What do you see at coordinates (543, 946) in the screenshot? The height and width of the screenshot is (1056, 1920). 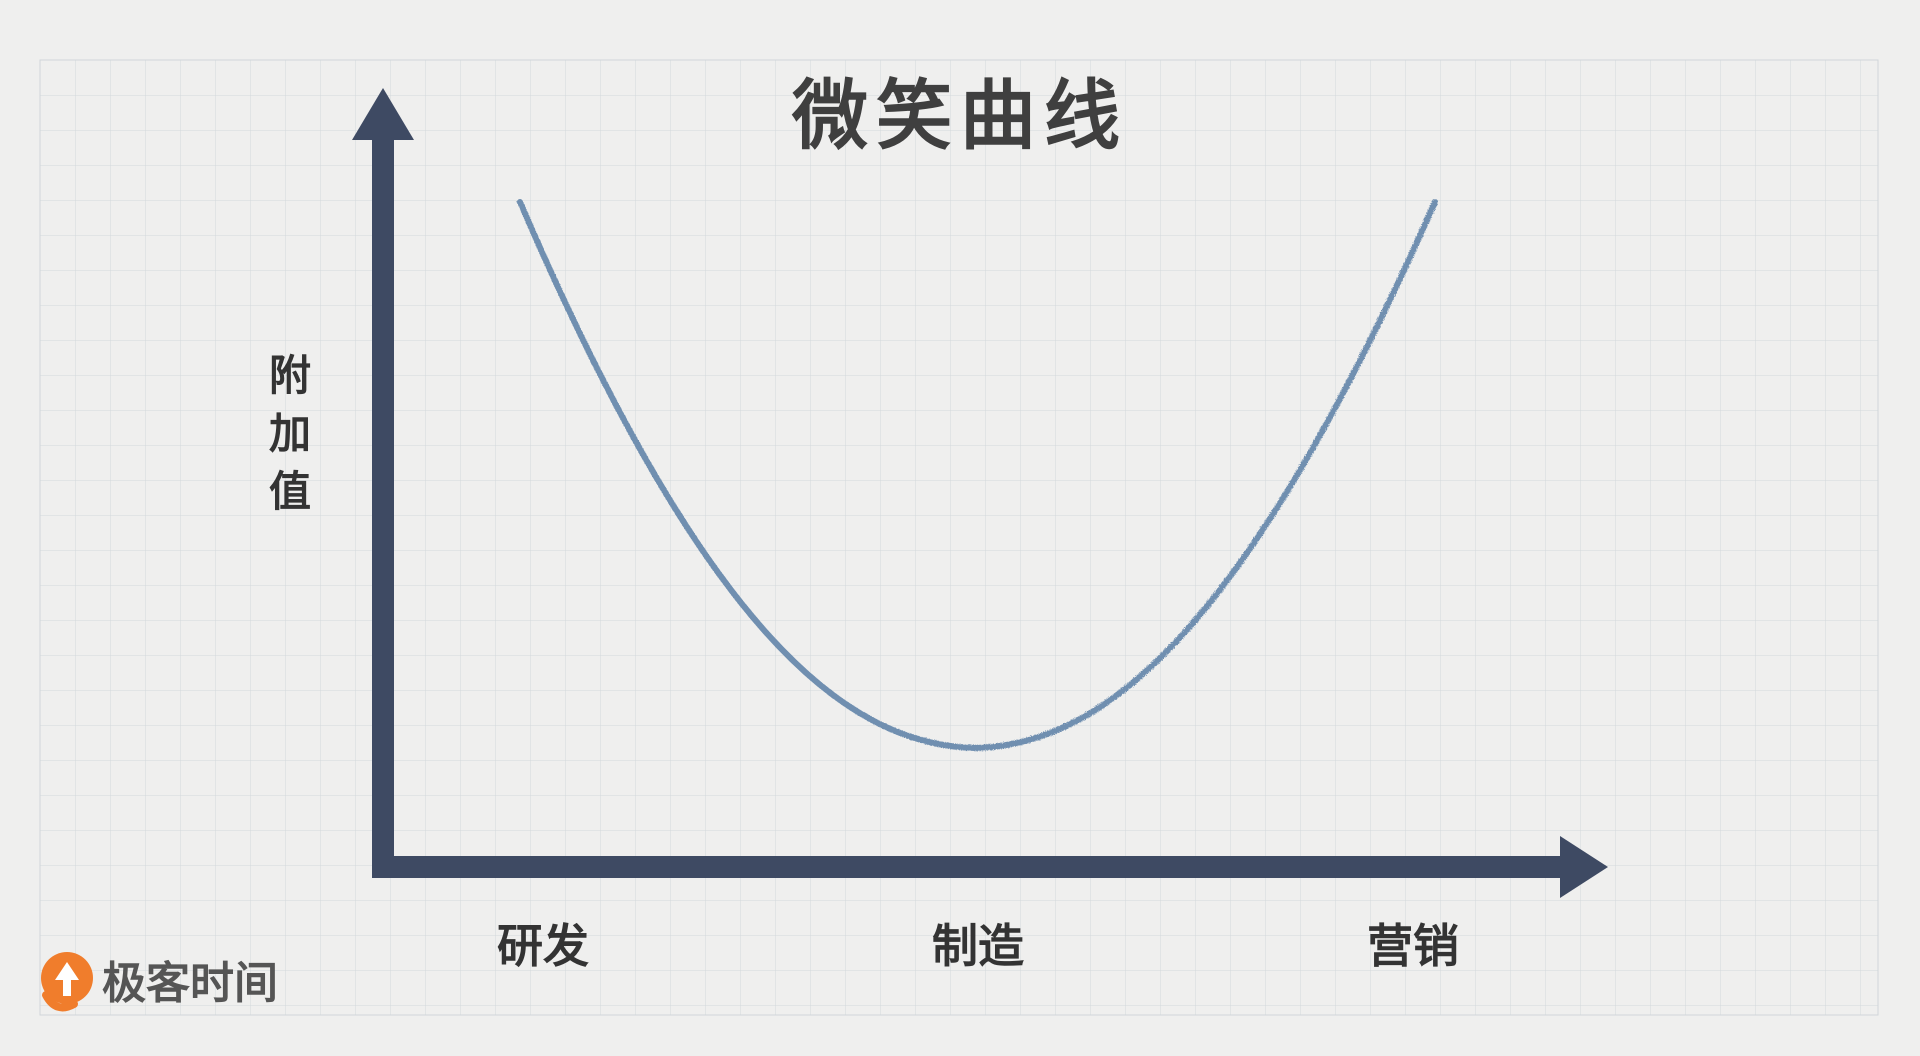 I see `x-category-label: 研发` at bounding box center [543, 946].